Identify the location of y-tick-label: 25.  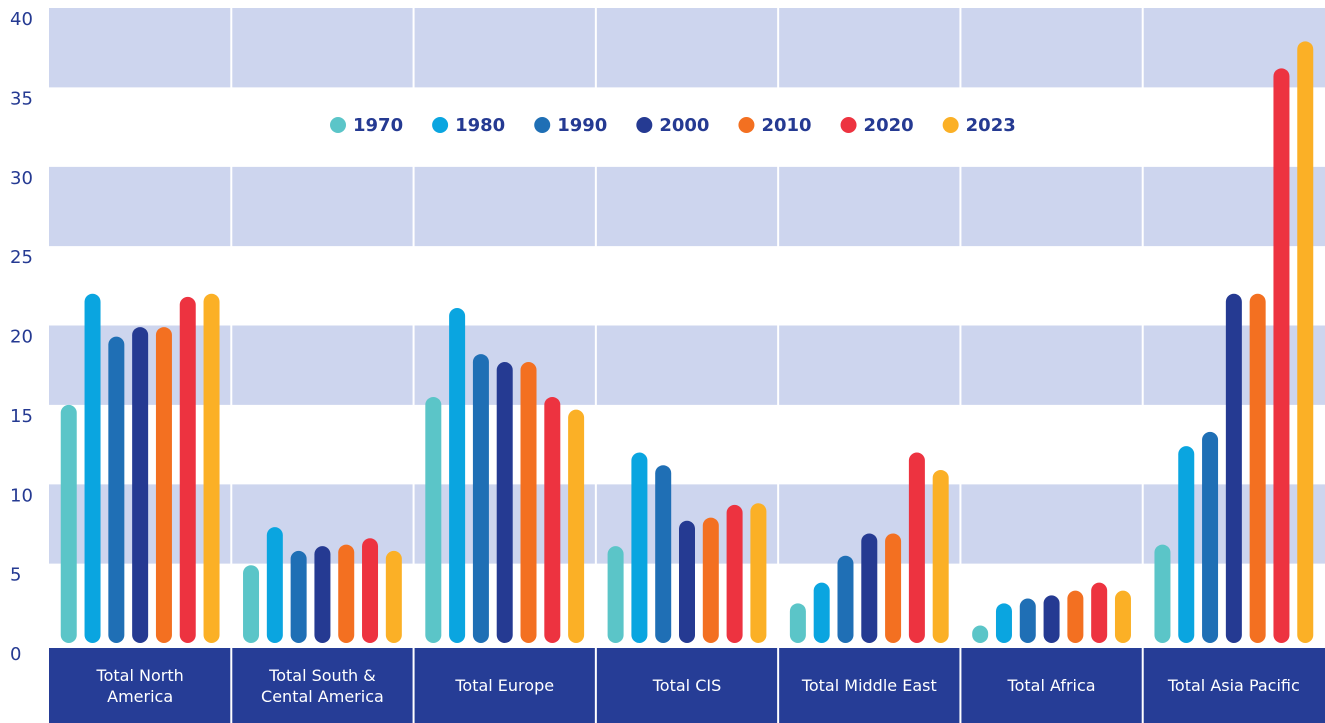
(21, 257).